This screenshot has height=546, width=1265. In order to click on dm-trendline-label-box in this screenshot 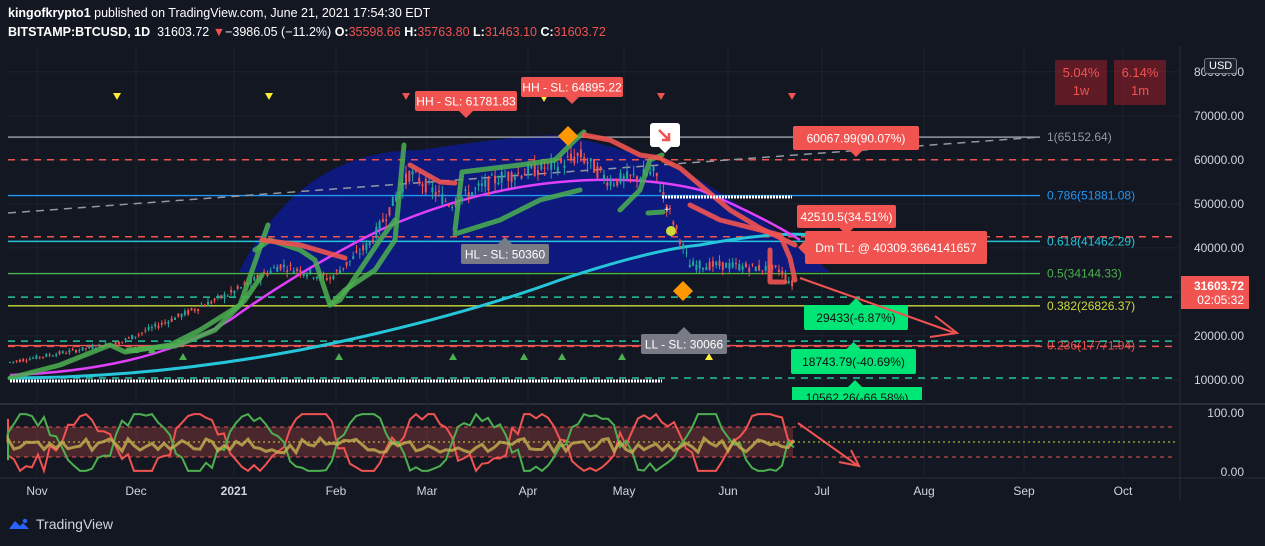, I will do `click(896, 247)`.